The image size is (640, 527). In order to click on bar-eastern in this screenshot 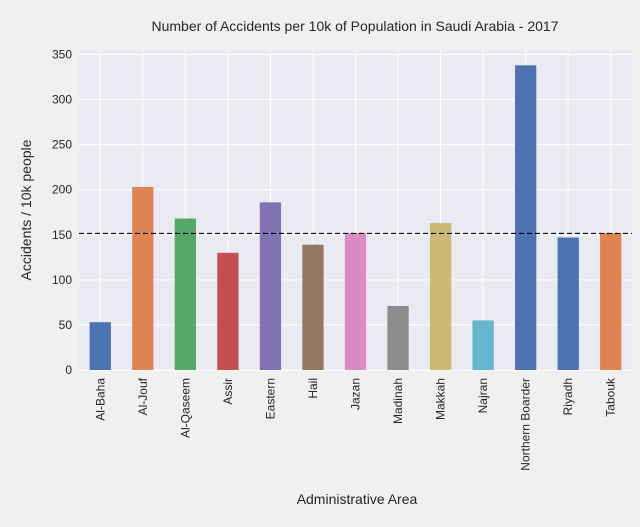, I will do `click(270, 286)`.